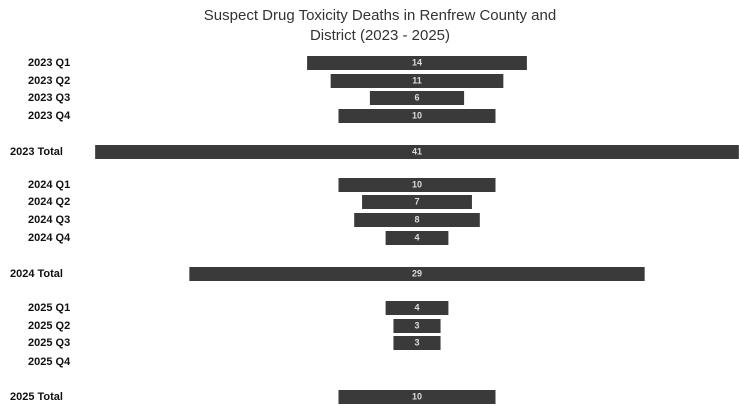 The height and width of the screenshot is (406, 739). Describe the element at coordinates (49, 220) in the screenshot. I see `category-label: 2024 Q3` at that location.